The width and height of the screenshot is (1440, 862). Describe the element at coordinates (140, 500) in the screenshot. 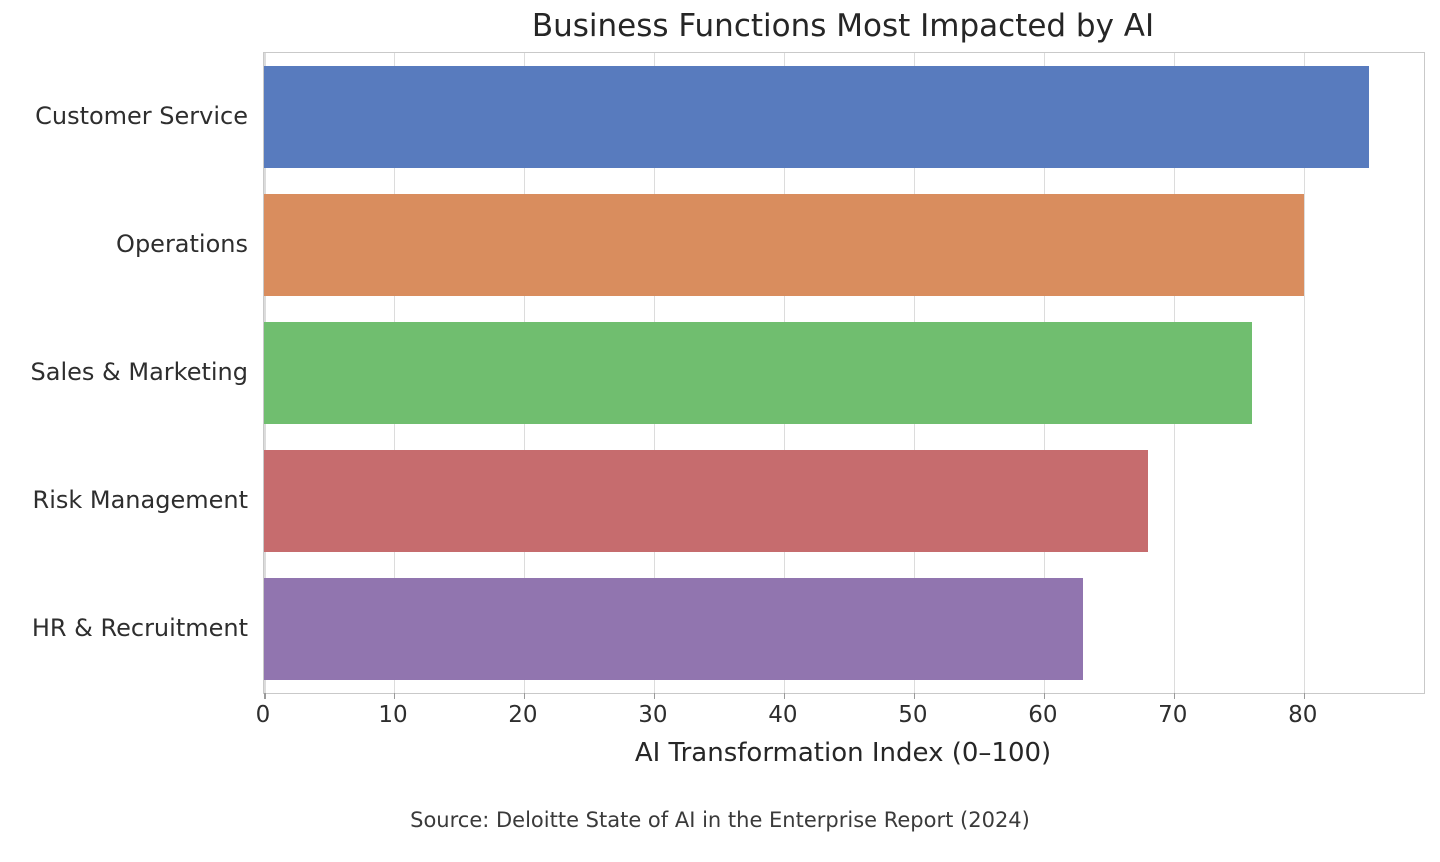

I see `y-tick-label-risk-management: Risk Management` at that location.